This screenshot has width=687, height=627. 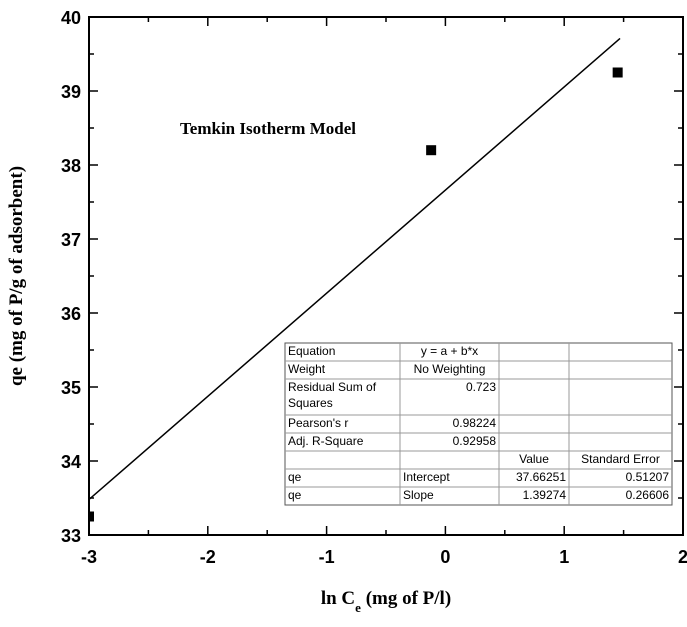 I want to click on table-cell: No Weighting, so click(x=450, y=369).